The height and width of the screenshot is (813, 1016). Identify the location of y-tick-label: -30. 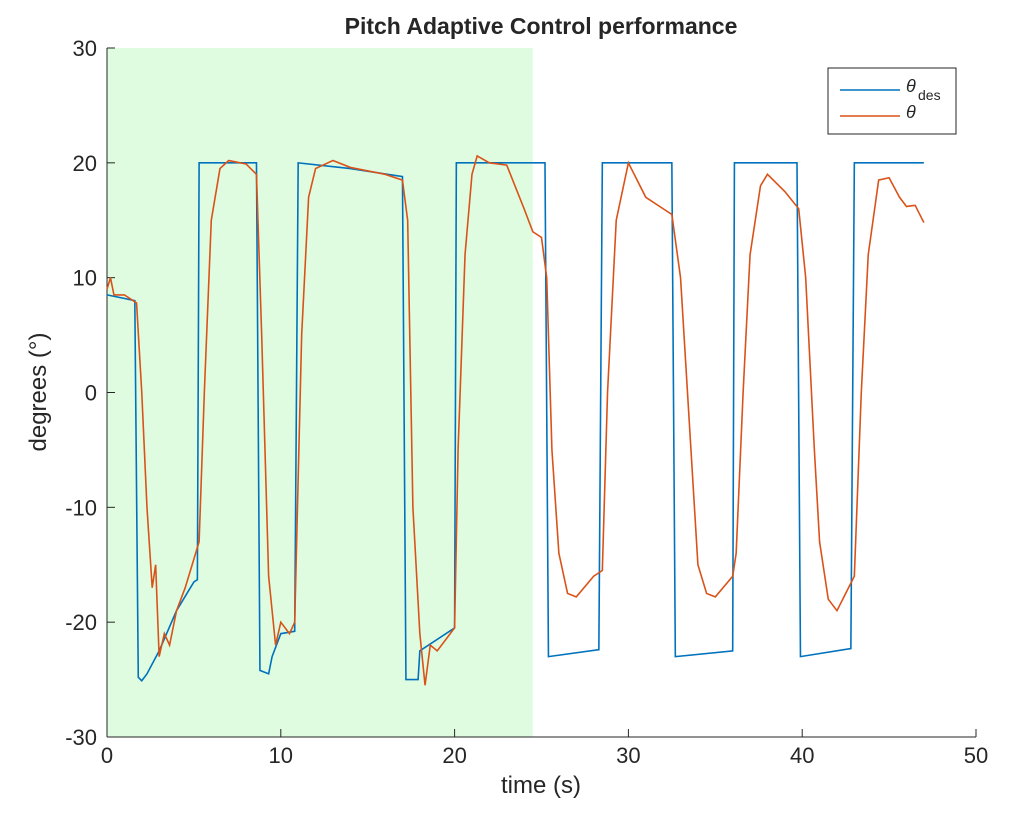
(81, 737).